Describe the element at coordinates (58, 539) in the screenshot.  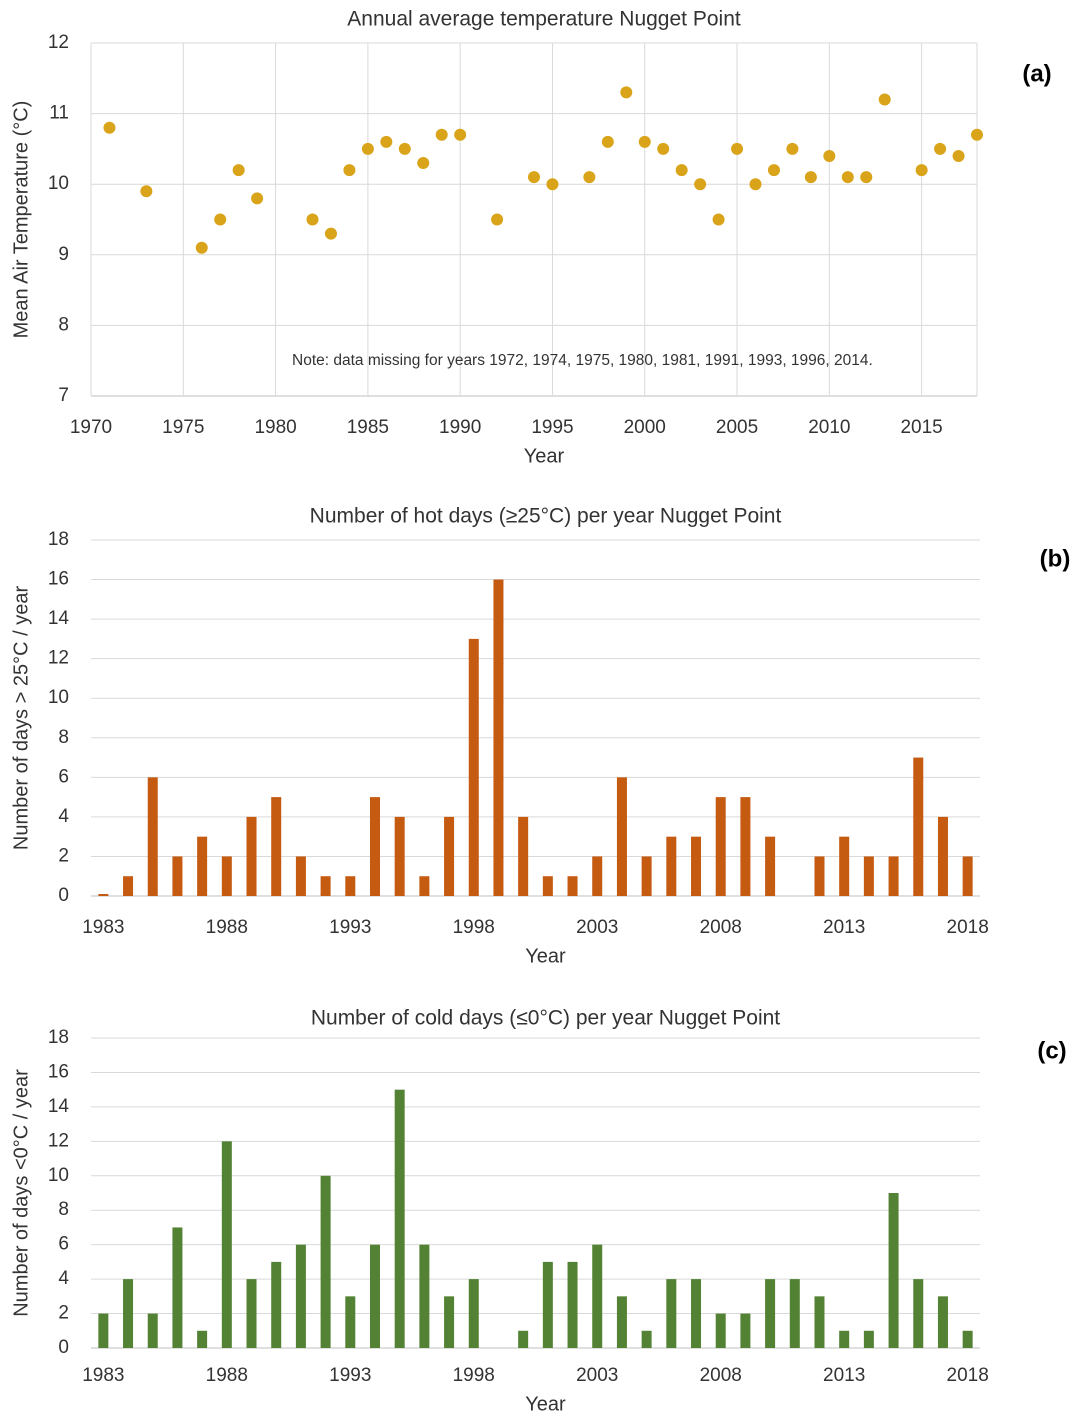
I see `y-tick-label: 18` at that location.